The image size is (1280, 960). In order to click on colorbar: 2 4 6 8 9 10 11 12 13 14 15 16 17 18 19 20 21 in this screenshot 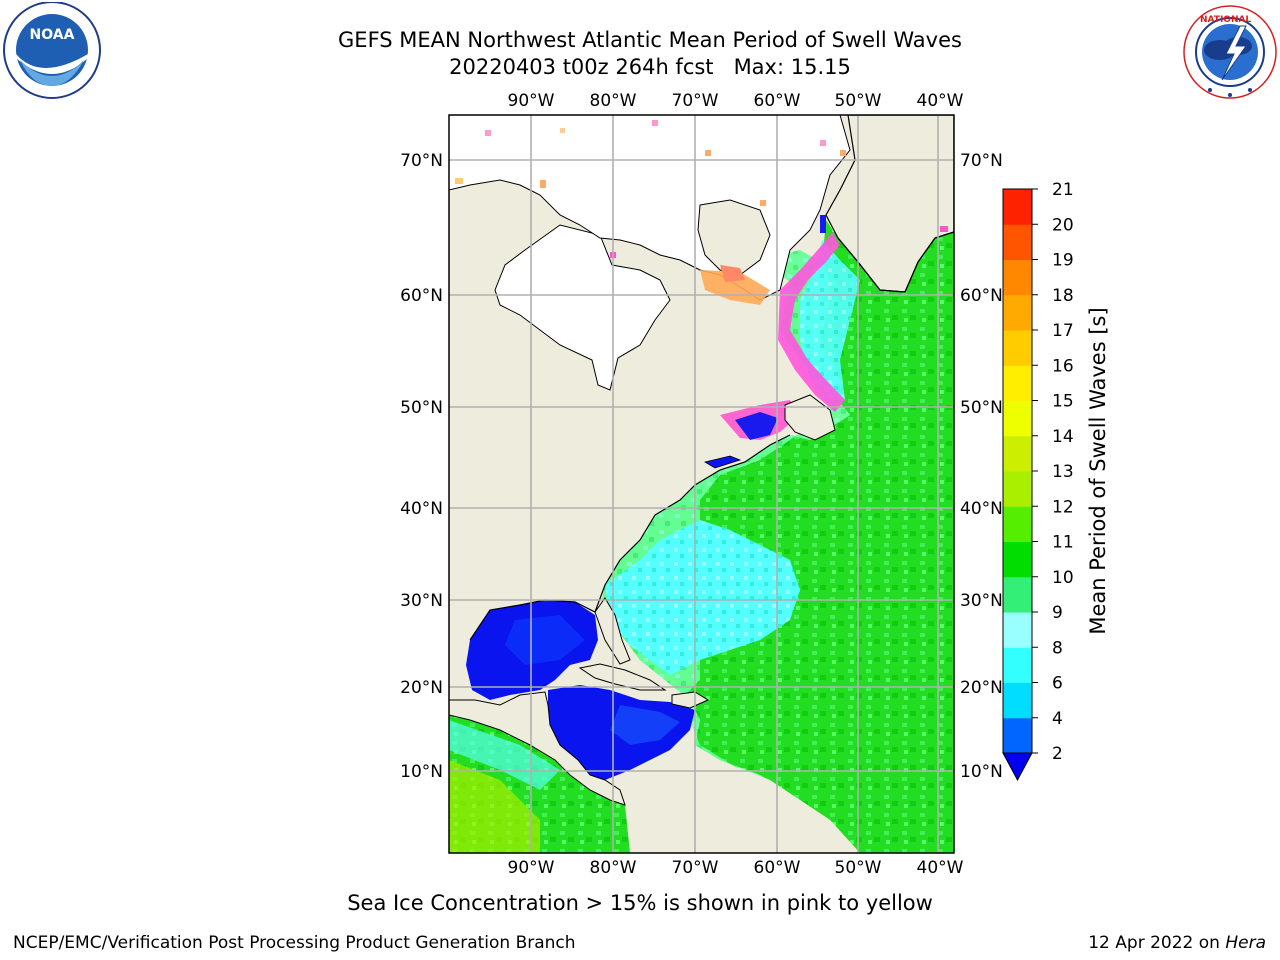, I will do `click(1038, 481)`.